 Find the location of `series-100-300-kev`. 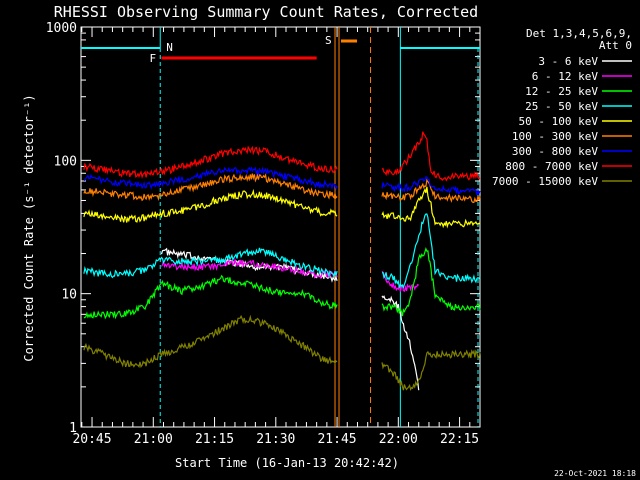

series-100-300-kev is located at coordinates (282, 187).